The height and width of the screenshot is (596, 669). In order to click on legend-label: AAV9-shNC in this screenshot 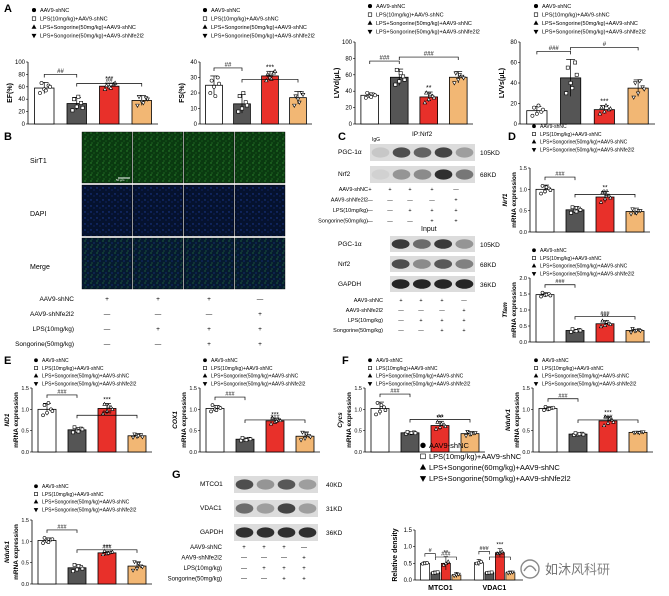, I will do `click(449, 445)`.